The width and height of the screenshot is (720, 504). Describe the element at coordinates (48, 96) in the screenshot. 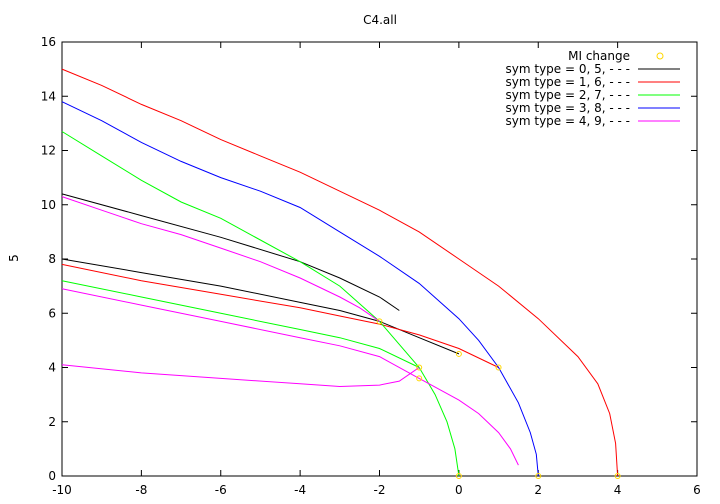

I see `y-tick-label: 14` at that location.